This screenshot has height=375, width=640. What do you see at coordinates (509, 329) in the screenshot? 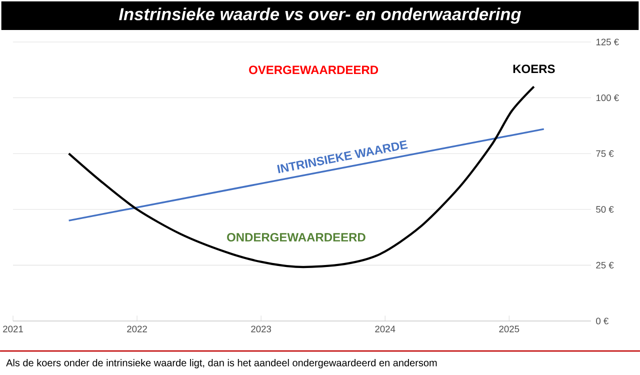
I see `x-tick-label: 2025` at bounding box center [509, 329].